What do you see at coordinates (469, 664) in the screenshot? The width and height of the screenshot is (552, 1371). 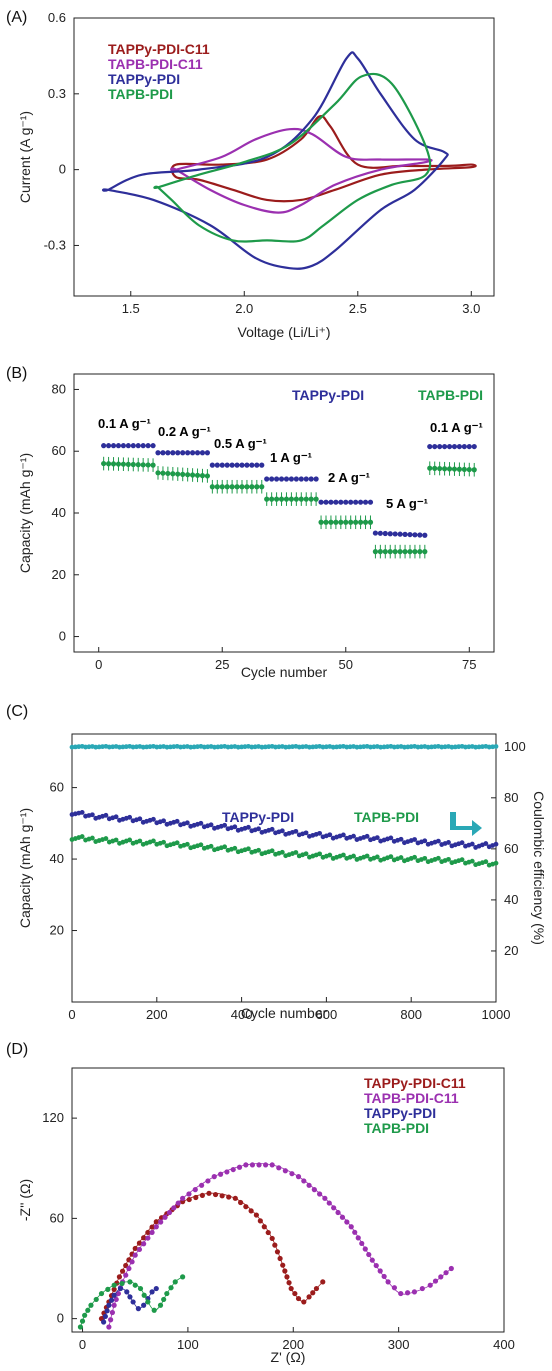 I see `x-tick-label: 75` at bounding box center [469, 664].